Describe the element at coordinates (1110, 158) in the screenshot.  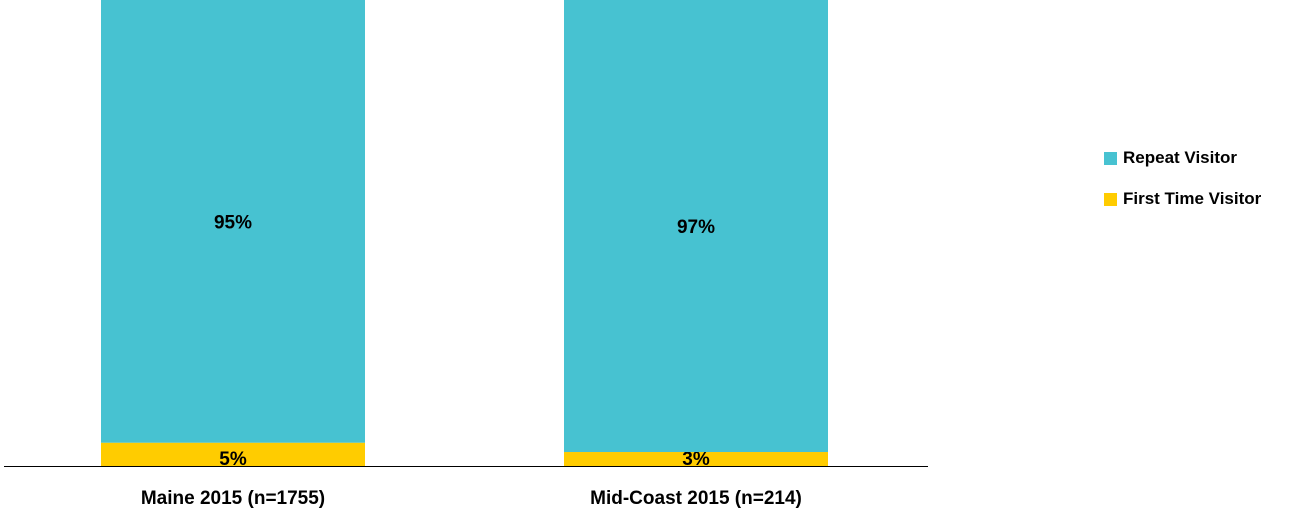
I see `legend-swatch-repeat-visitor` at that location.